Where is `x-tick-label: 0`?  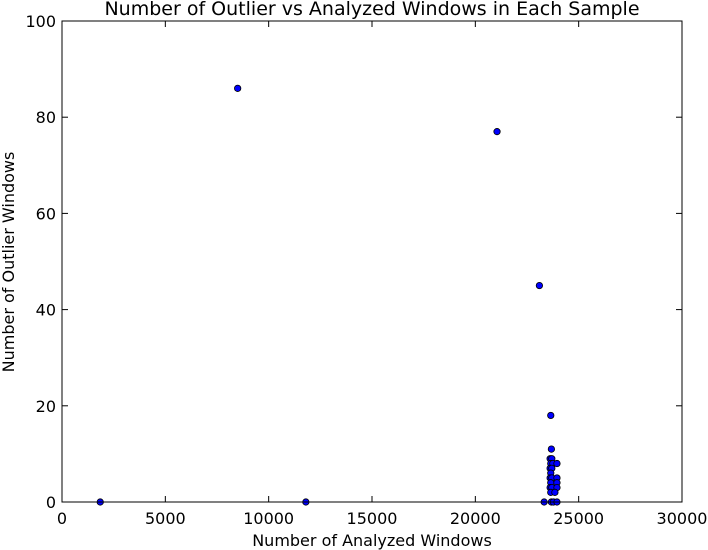 x-tick-label: 0 is located at coordinates (62, 518).